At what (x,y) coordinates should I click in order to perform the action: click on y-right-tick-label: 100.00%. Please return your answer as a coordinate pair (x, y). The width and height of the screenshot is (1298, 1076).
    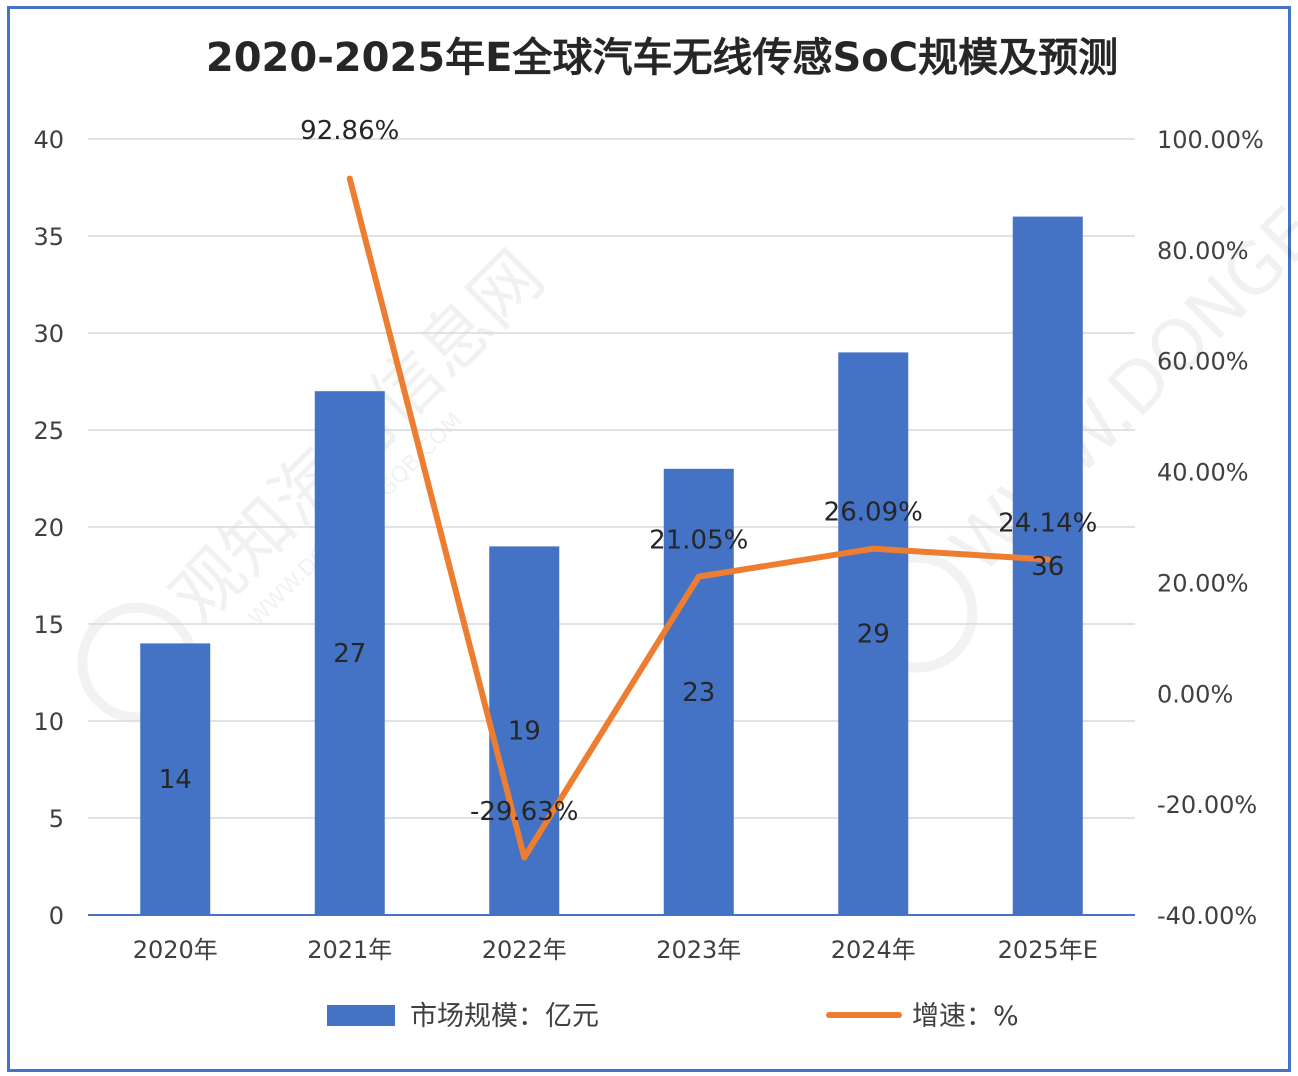
    Looking at the image, I should click on (1210, 140).